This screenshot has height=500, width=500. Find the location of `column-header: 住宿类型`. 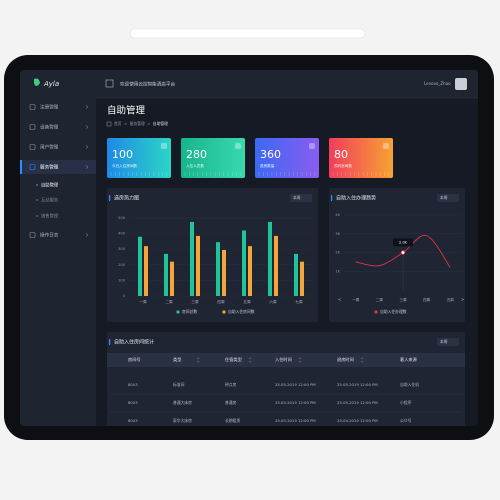

column-header: 住宿类型 is located at coordinates (233, 359).